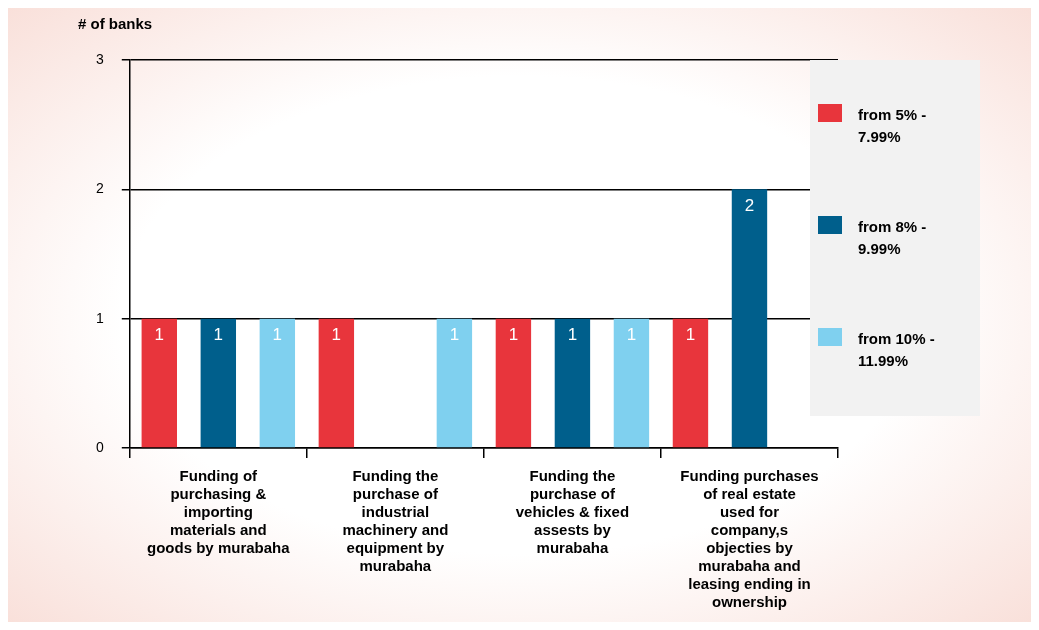 Image resolution: width=1039 pixels, height=630 pixels. Describe the element at coordinates (893, 126) in the screenshot. I see `legend-label: from 5% - 7.99%` at that location.